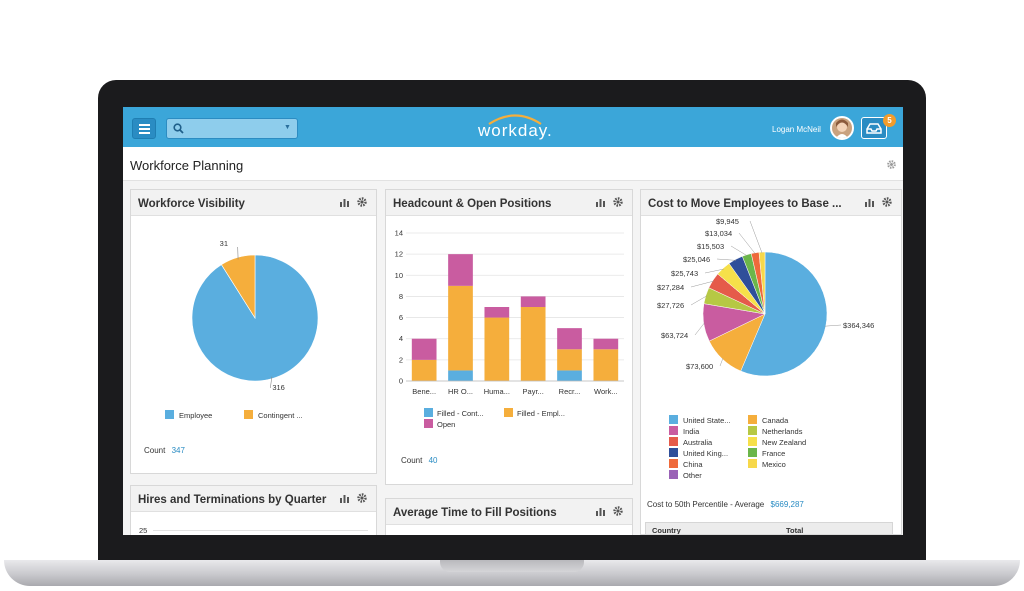 The width and height of the screenshot is (1024, 591). I want to click on cost-label: Cost to 50th Percentile - Average, so click(706, 504).